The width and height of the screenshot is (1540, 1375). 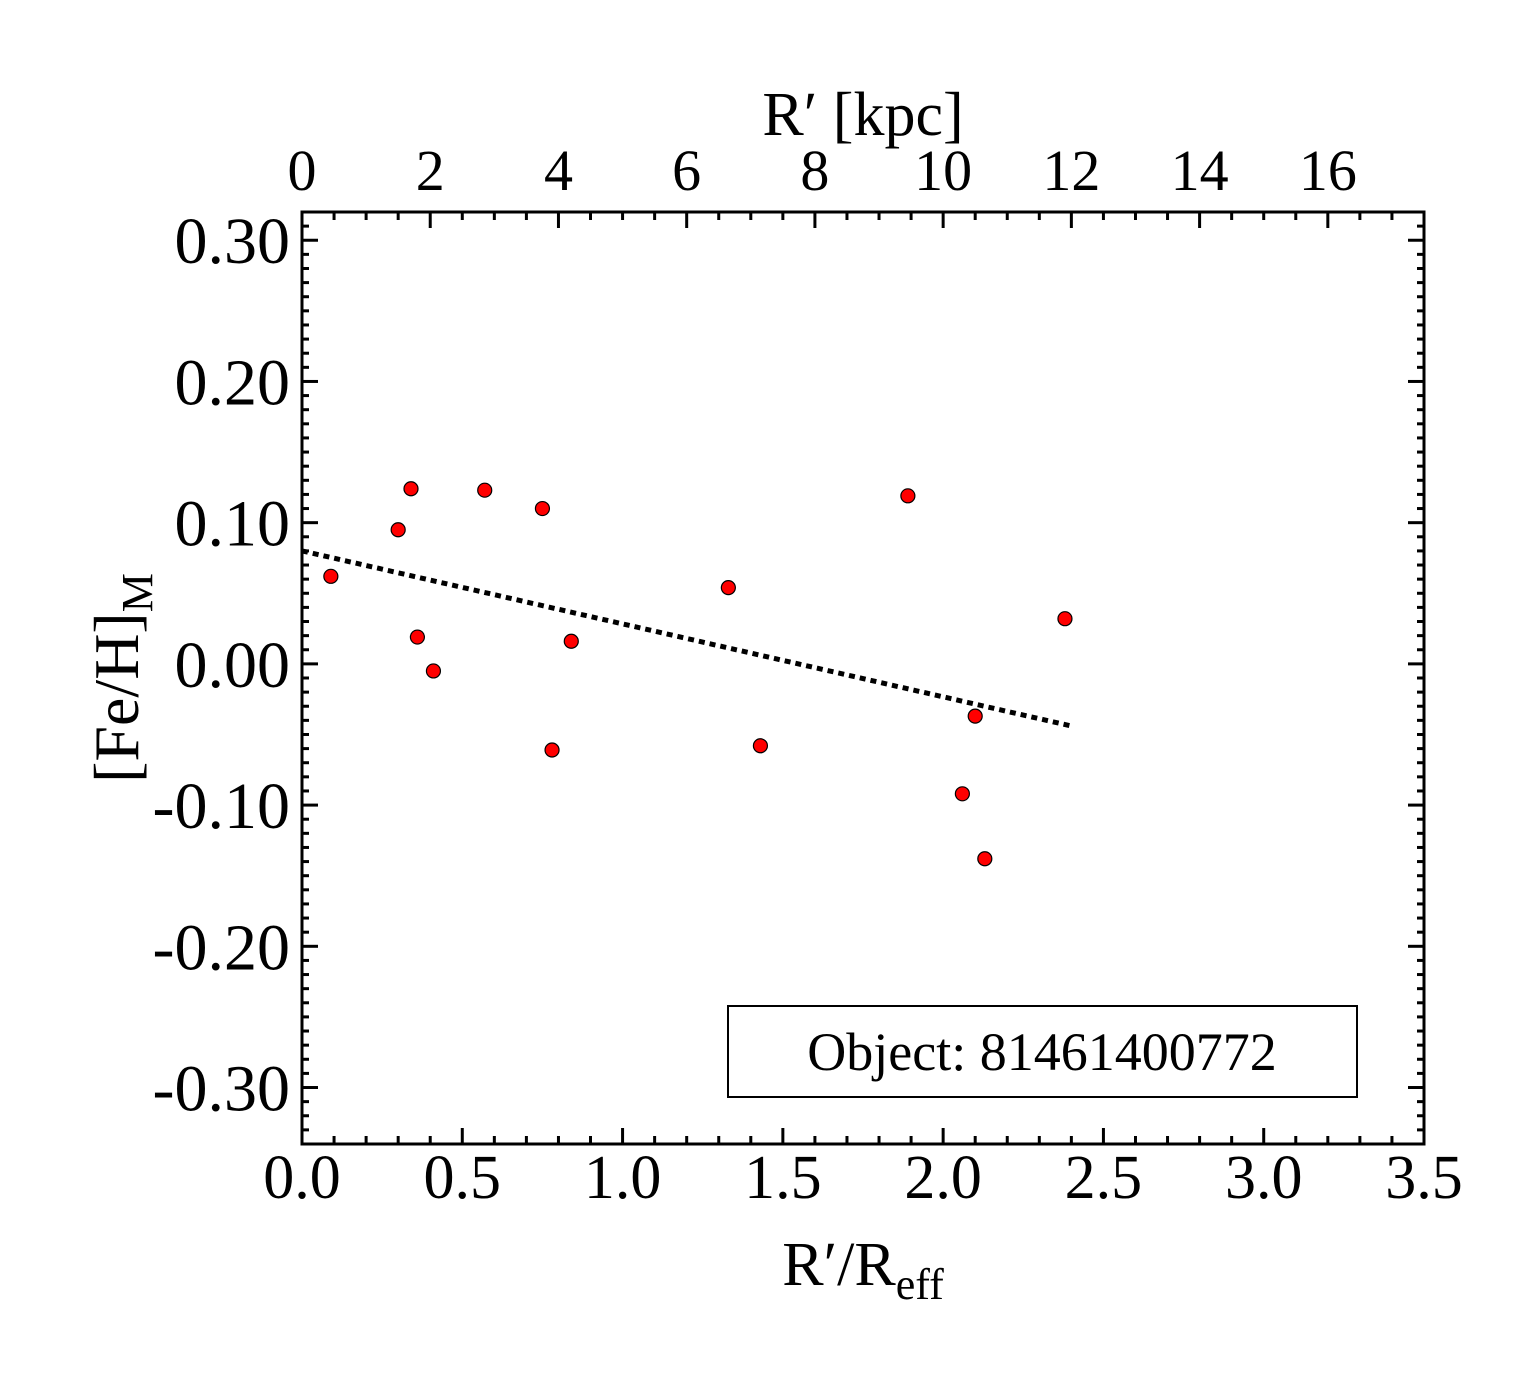 I want to click on top-x-tick-label: 0, so click(x=302, y=170).